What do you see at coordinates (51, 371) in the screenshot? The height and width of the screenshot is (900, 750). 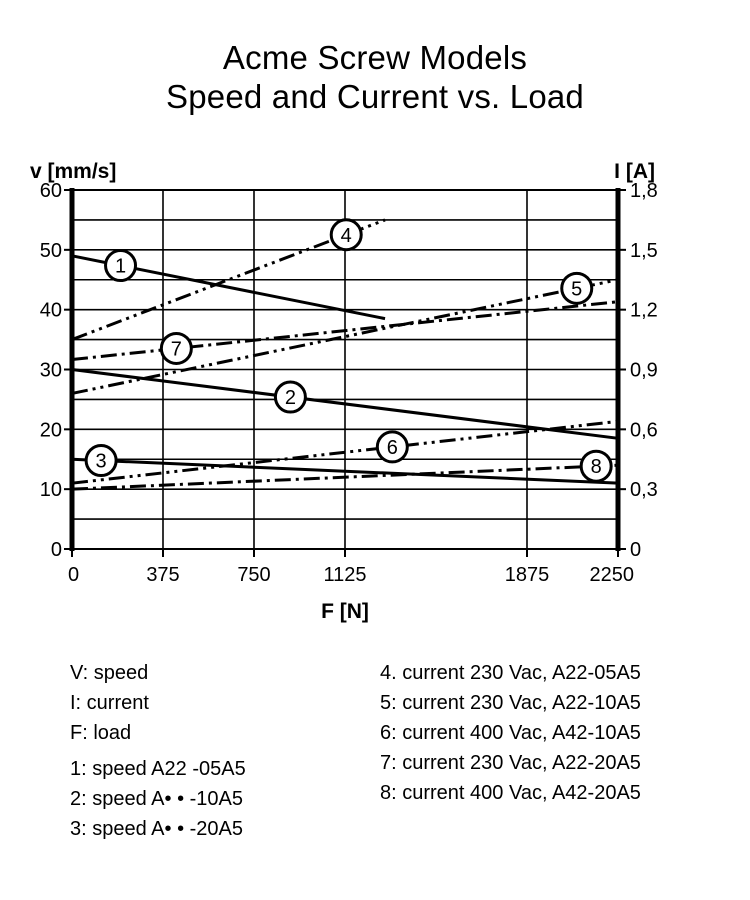 I see `y-left-tick-label: 30` at bounding box center [51, 371].